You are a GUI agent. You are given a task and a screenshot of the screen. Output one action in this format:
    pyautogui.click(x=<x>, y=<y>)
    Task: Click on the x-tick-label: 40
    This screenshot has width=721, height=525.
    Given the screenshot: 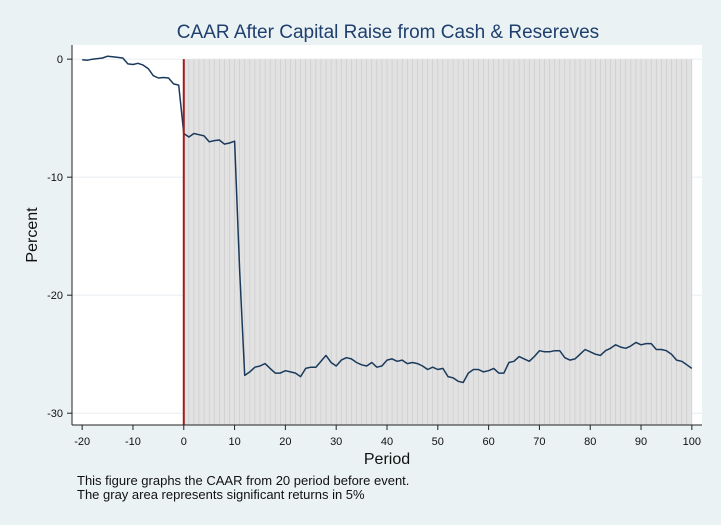 What is the action you would take?
    pyautogui.click(x=387, y=442)
    